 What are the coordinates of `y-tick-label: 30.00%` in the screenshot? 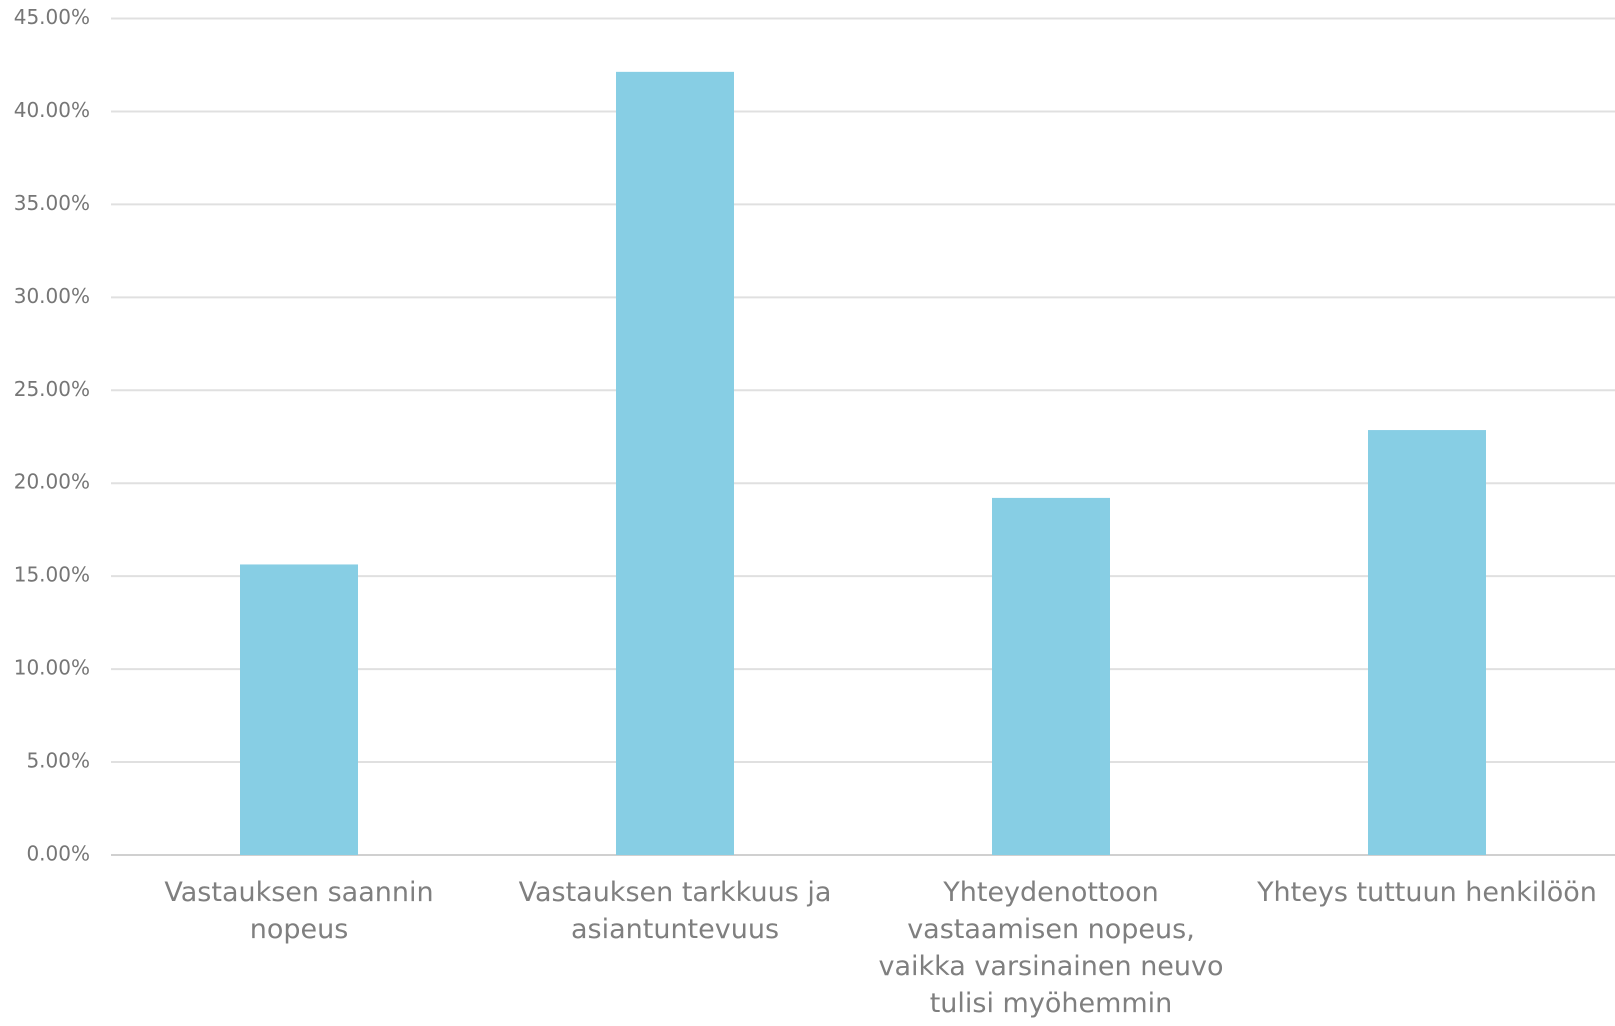 It's located at (52, 296).